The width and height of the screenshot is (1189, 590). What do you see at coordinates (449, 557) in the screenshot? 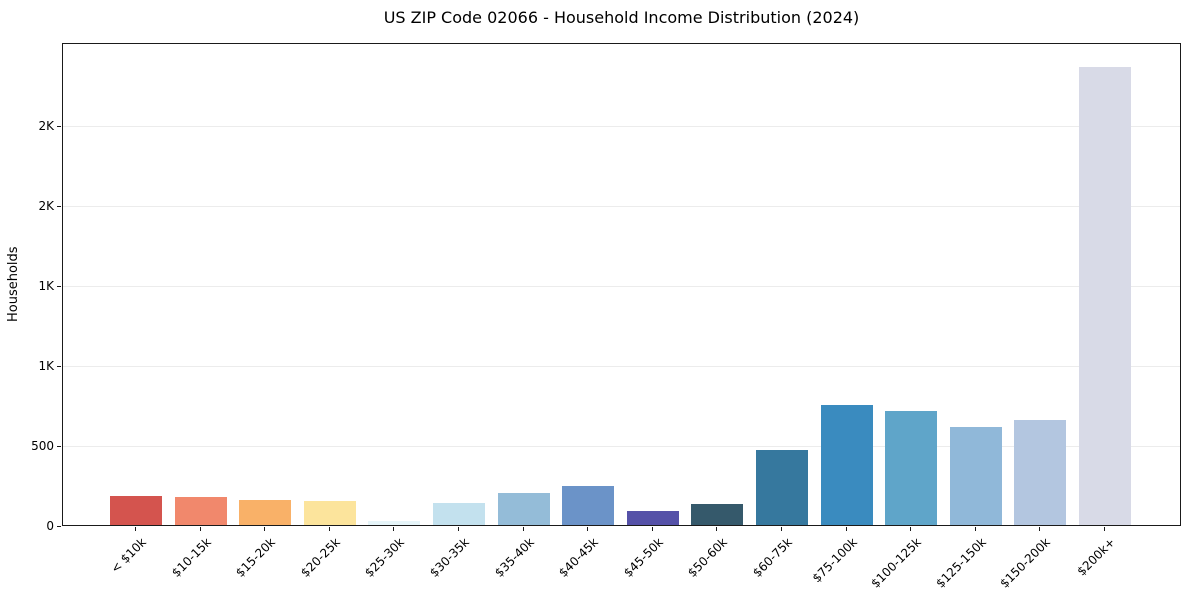
I see `x-tick-label: $30-35k` at bounding box center [449, 557].